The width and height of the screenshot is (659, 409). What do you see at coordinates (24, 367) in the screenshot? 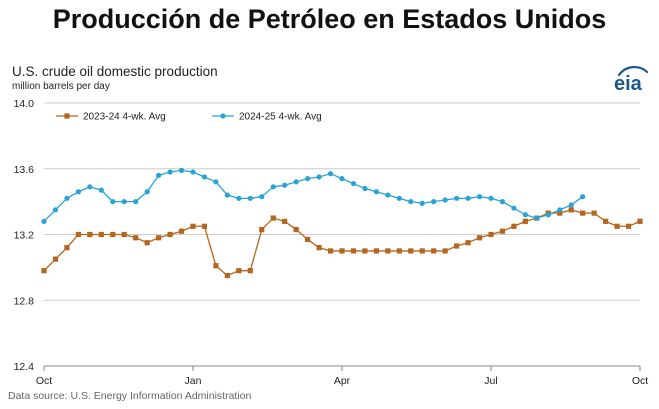
I see `y-tick-label: 12.4` at bounding box center [24, 367].